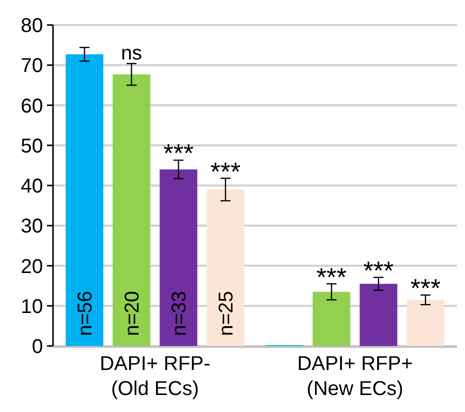  What do you see at coordinates (31, 106) in the screenshot?
I see `y-tick-label: 60` at bounding box center [31, 106].